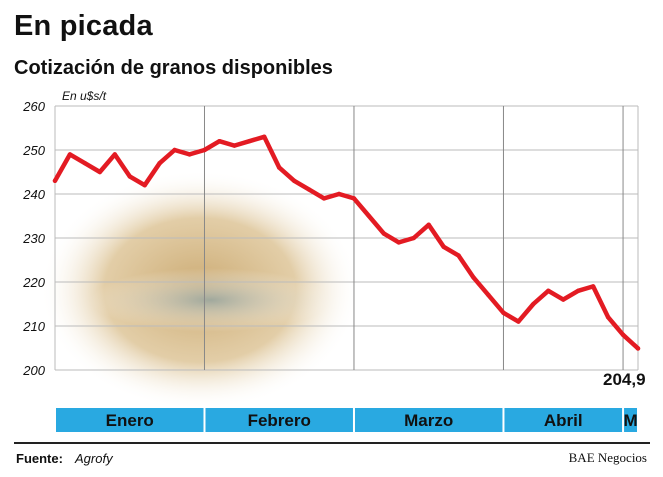 This screenshot has height=477, width=663. What do you see at coordinates (83, 26) in the screenshot?
I see `chart-title: En picada` at bounding box center [83, 26].